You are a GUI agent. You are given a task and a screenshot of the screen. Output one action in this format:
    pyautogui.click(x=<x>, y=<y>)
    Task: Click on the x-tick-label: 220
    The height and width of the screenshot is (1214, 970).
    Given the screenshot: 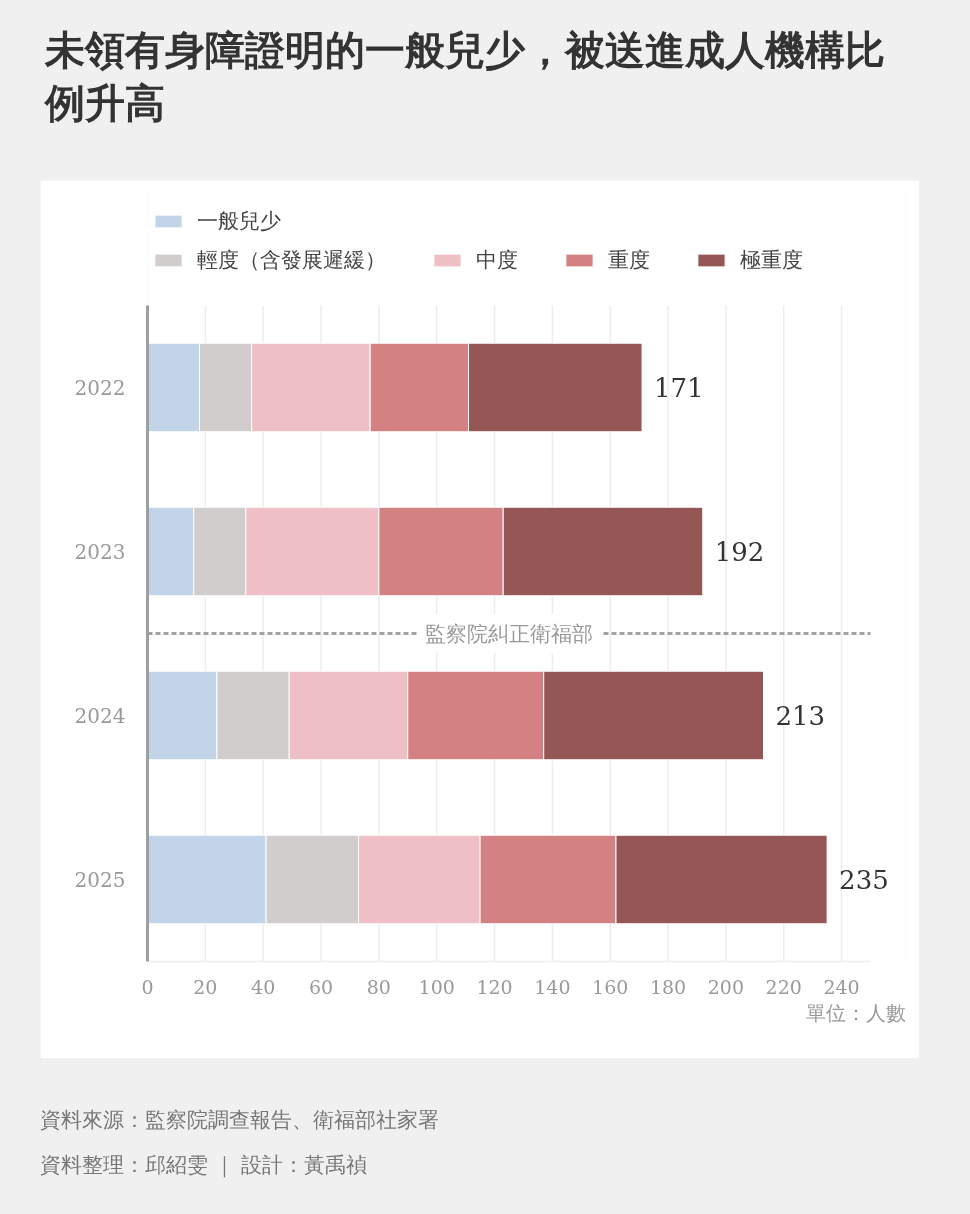 What is the action you would take?
    pyautogui.click(x=783, y=986)
    